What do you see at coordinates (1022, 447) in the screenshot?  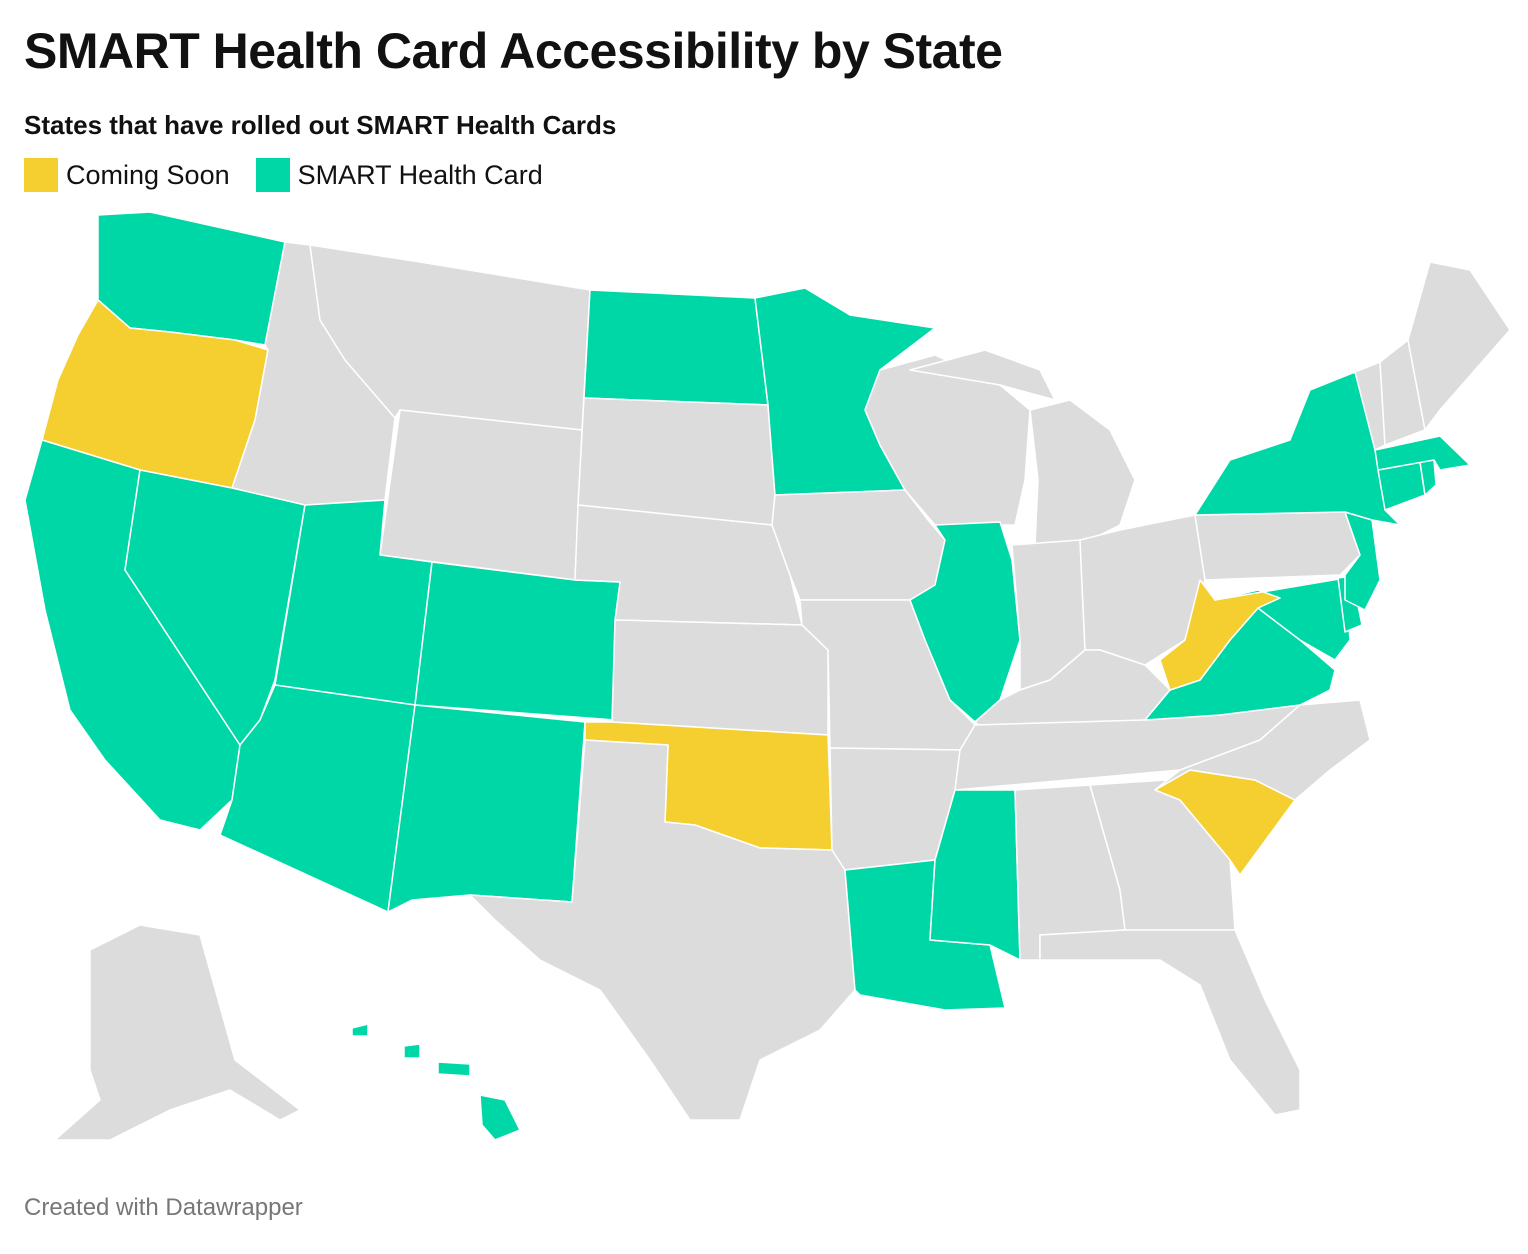 I see `state-michigan` at bounding box center [1022, 447].